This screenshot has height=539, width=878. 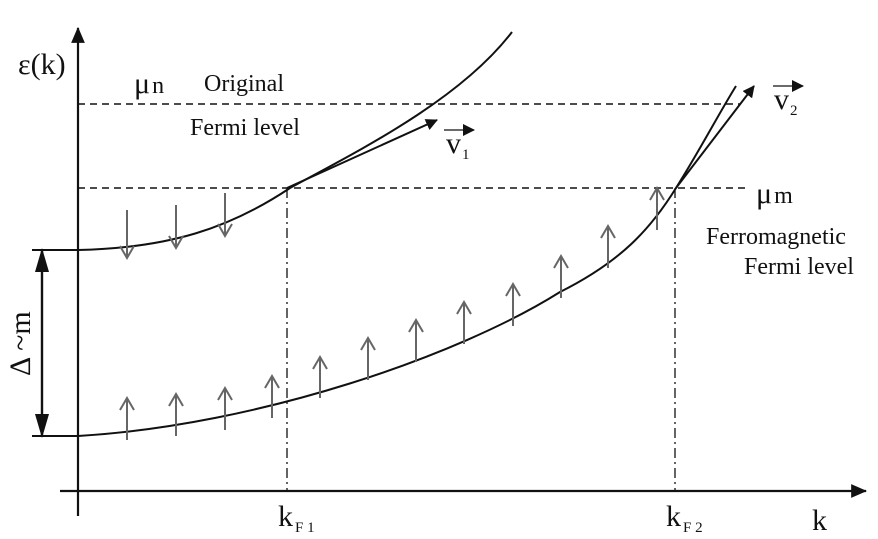 I want to click on kF2-subscript: F 2, so click(x=693, y=528).